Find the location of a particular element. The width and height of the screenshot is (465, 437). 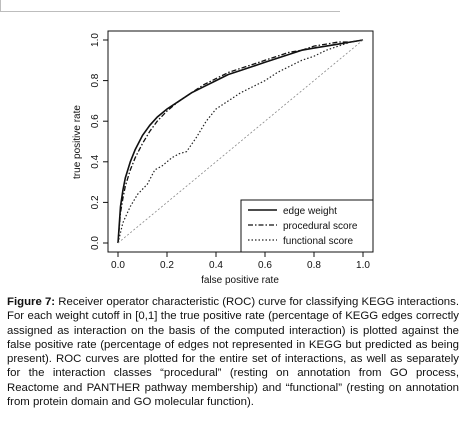

legend-entry: edge weight is located at coordinates (310, 211).